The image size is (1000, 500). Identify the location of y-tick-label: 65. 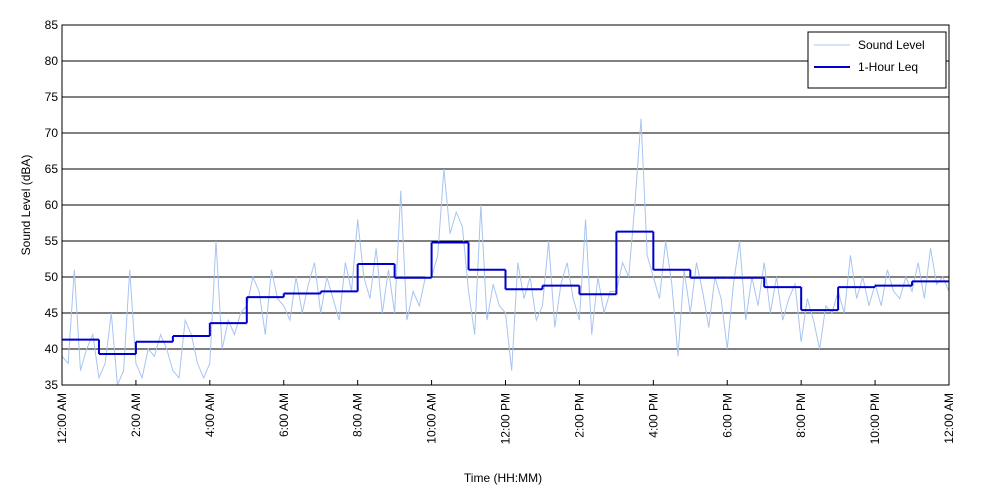
(52, 169).